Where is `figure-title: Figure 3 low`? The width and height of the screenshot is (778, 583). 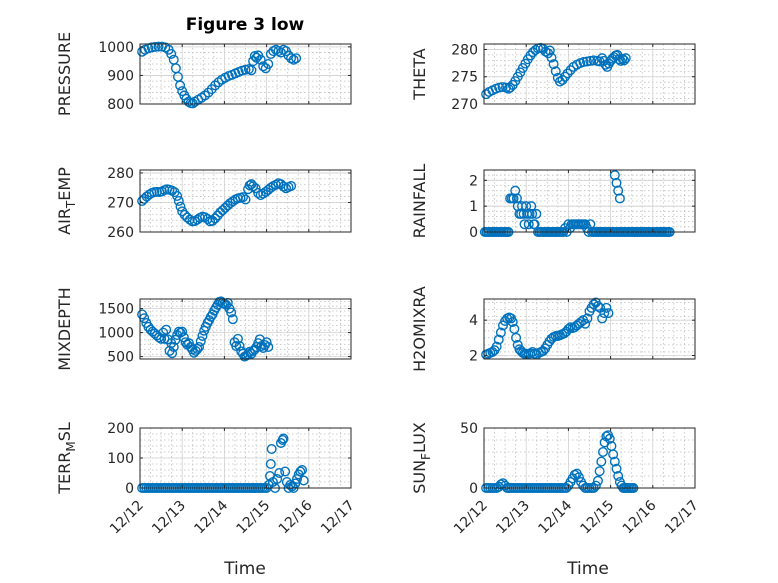
figure-title: Figure 3 low is located at coordinates (245, 25).